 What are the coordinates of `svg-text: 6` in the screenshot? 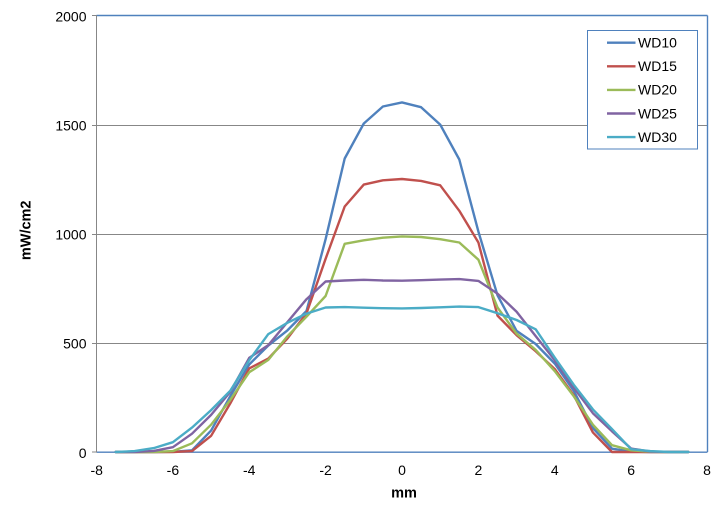 It's located at (631, 470).